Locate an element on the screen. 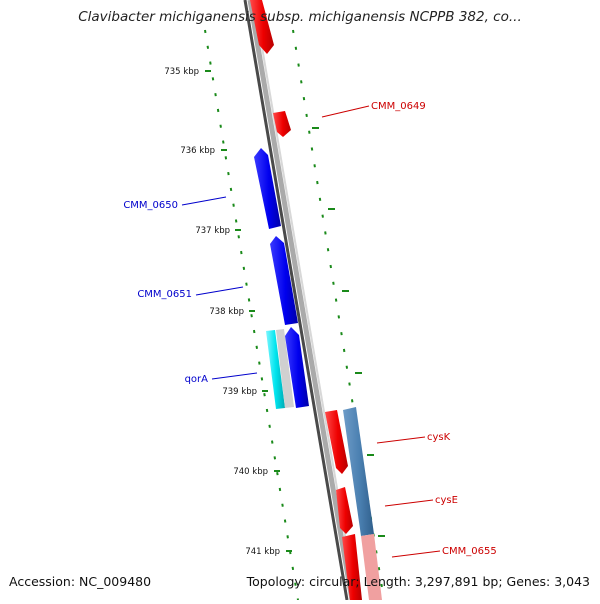 The image size is (600, 604). scale-track-inner is located at coordinates (251, 315).